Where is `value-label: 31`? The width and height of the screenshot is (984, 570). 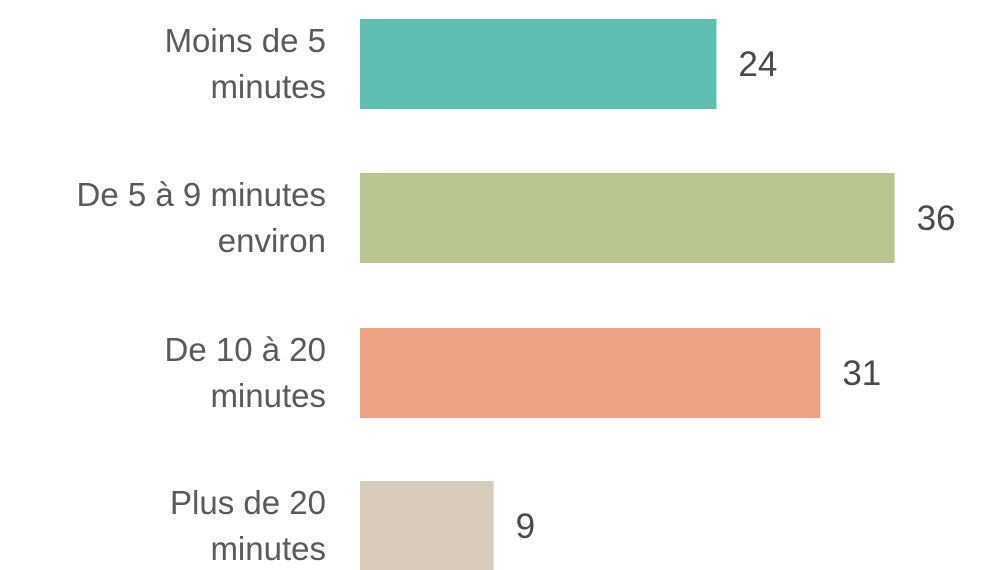 value-label: 31 is located at coordinates (861, 373).